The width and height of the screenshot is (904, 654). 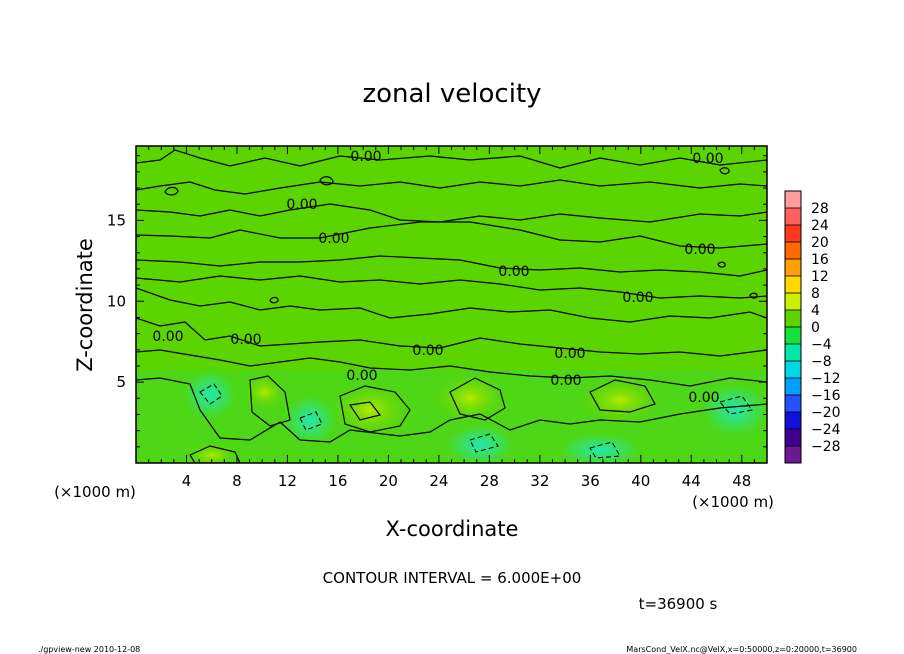 I want to click on colorbar-label: 28, so click(x=820, y=209).